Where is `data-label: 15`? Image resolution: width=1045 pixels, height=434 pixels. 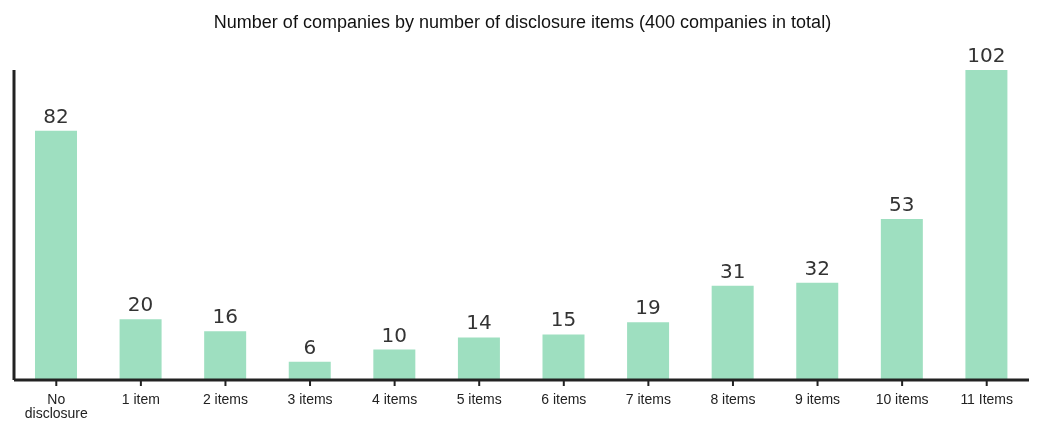 data-label: 15 is located at coordinates (563, 319).